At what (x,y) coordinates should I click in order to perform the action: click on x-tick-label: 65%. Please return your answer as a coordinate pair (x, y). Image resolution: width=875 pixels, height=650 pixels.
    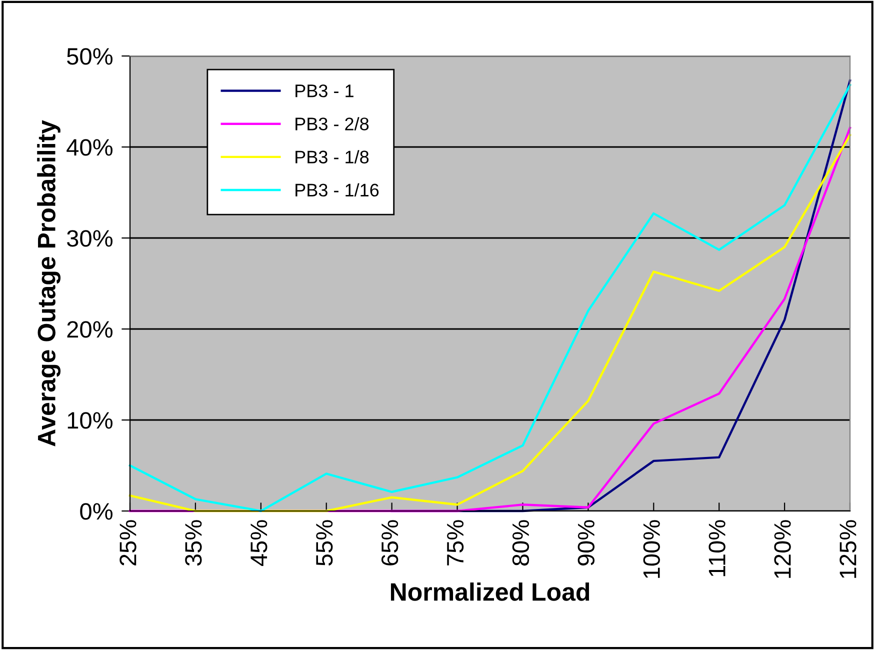
    Looking at the image, I should click on (389, 543).